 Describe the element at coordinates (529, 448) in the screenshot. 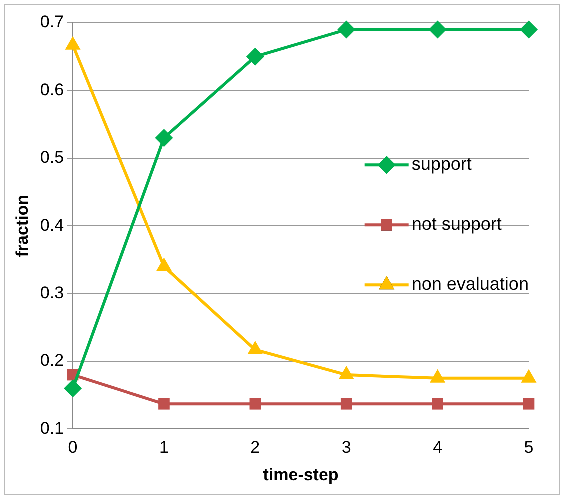

I see `x-tick-label: 5` at that location.